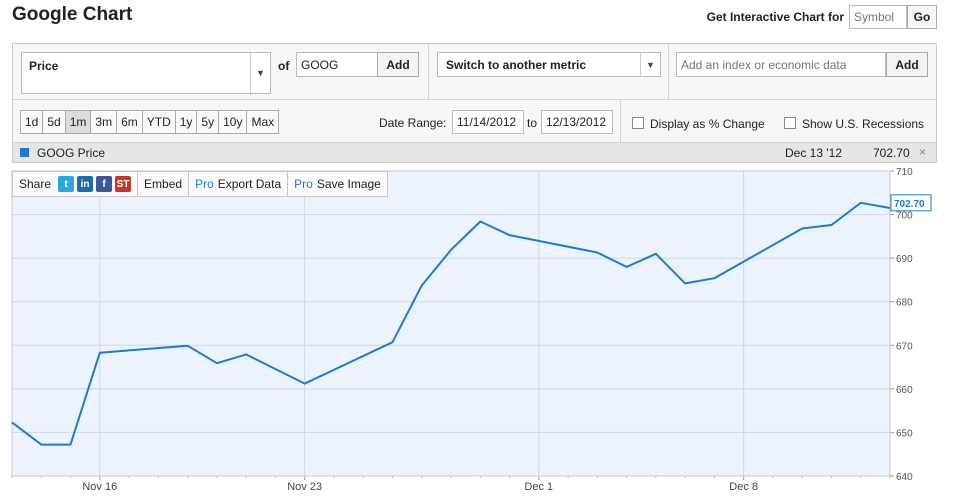 Image resolution: width=953 pixels, height=497 pixels. Describe the element at coordinates (76, 184) in the screenshot. I see `share-group: Share t in f ST` at that location.